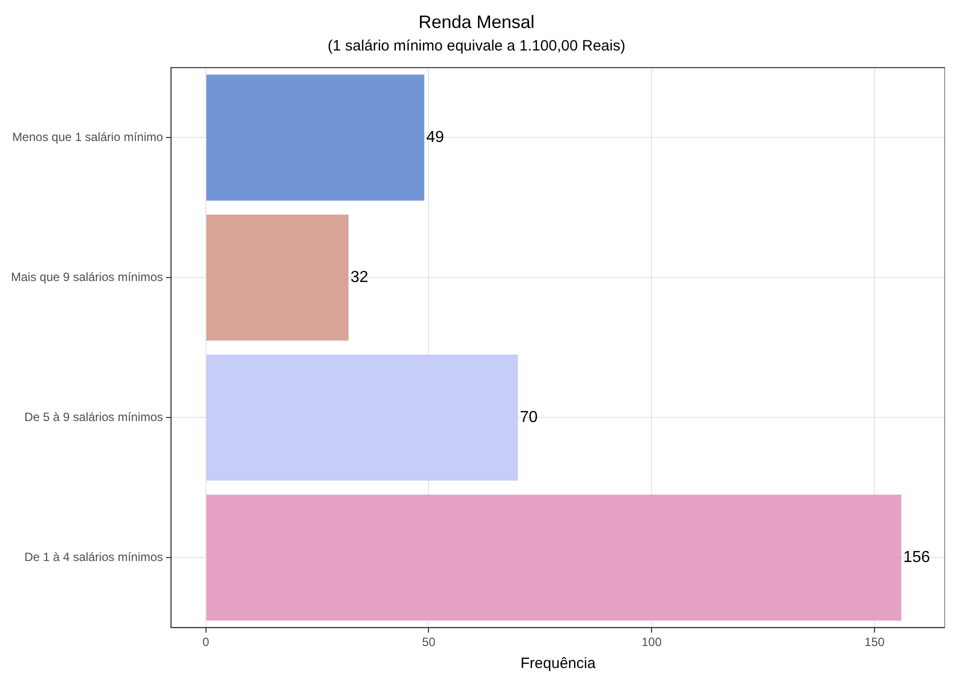  Describe the element at coordinates (477, 46) in the screenshot. I see `chart-subtitle: (1 salário mínimo equivale a 1.100,00 Reais)` at that location.